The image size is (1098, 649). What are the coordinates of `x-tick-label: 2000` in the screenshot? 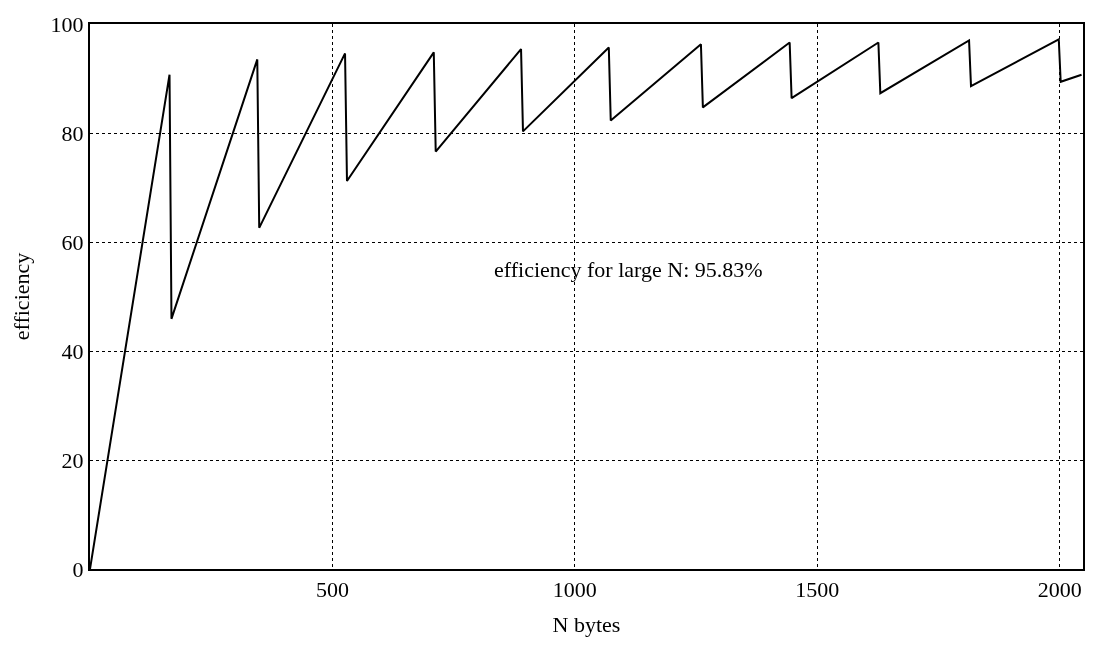 It's located at (1059, 590).